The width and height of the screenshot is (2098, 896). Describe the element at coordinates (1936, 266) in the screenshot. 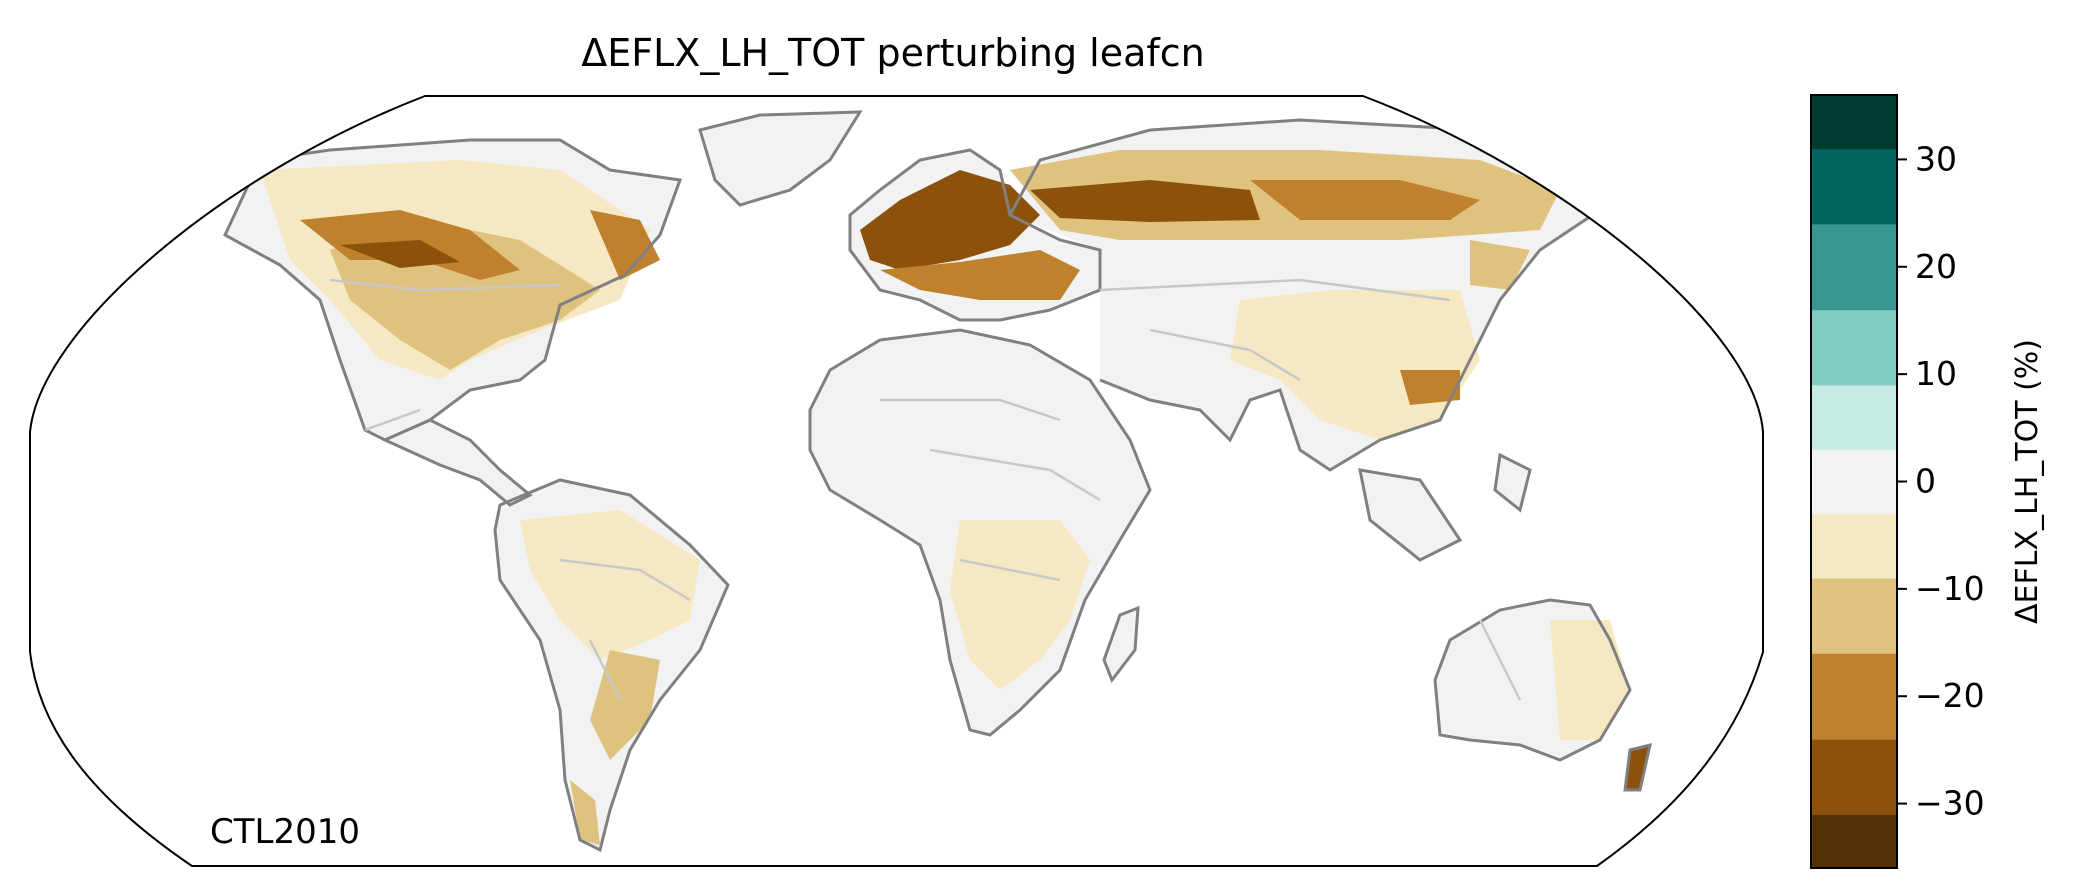

I see `colorbar-tick-label: 20` at that location.